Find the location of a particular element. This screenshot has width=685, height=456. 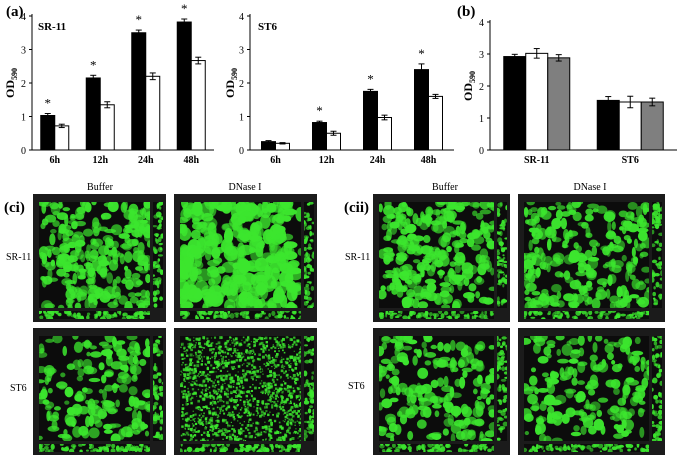

cii-col-title-buffer: Buffer is located at coordinates (445, 187).